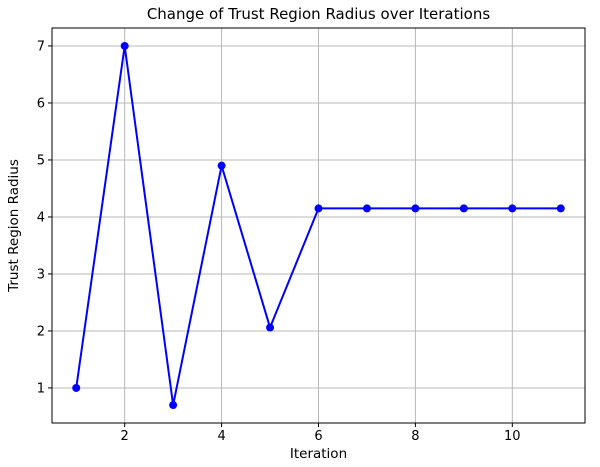 This screenshot has height=467, width=600. What do you see at coordinates (221, 436) in the screenshot?
I see `x-tick-label: 4` at bounding box center [221, 436].